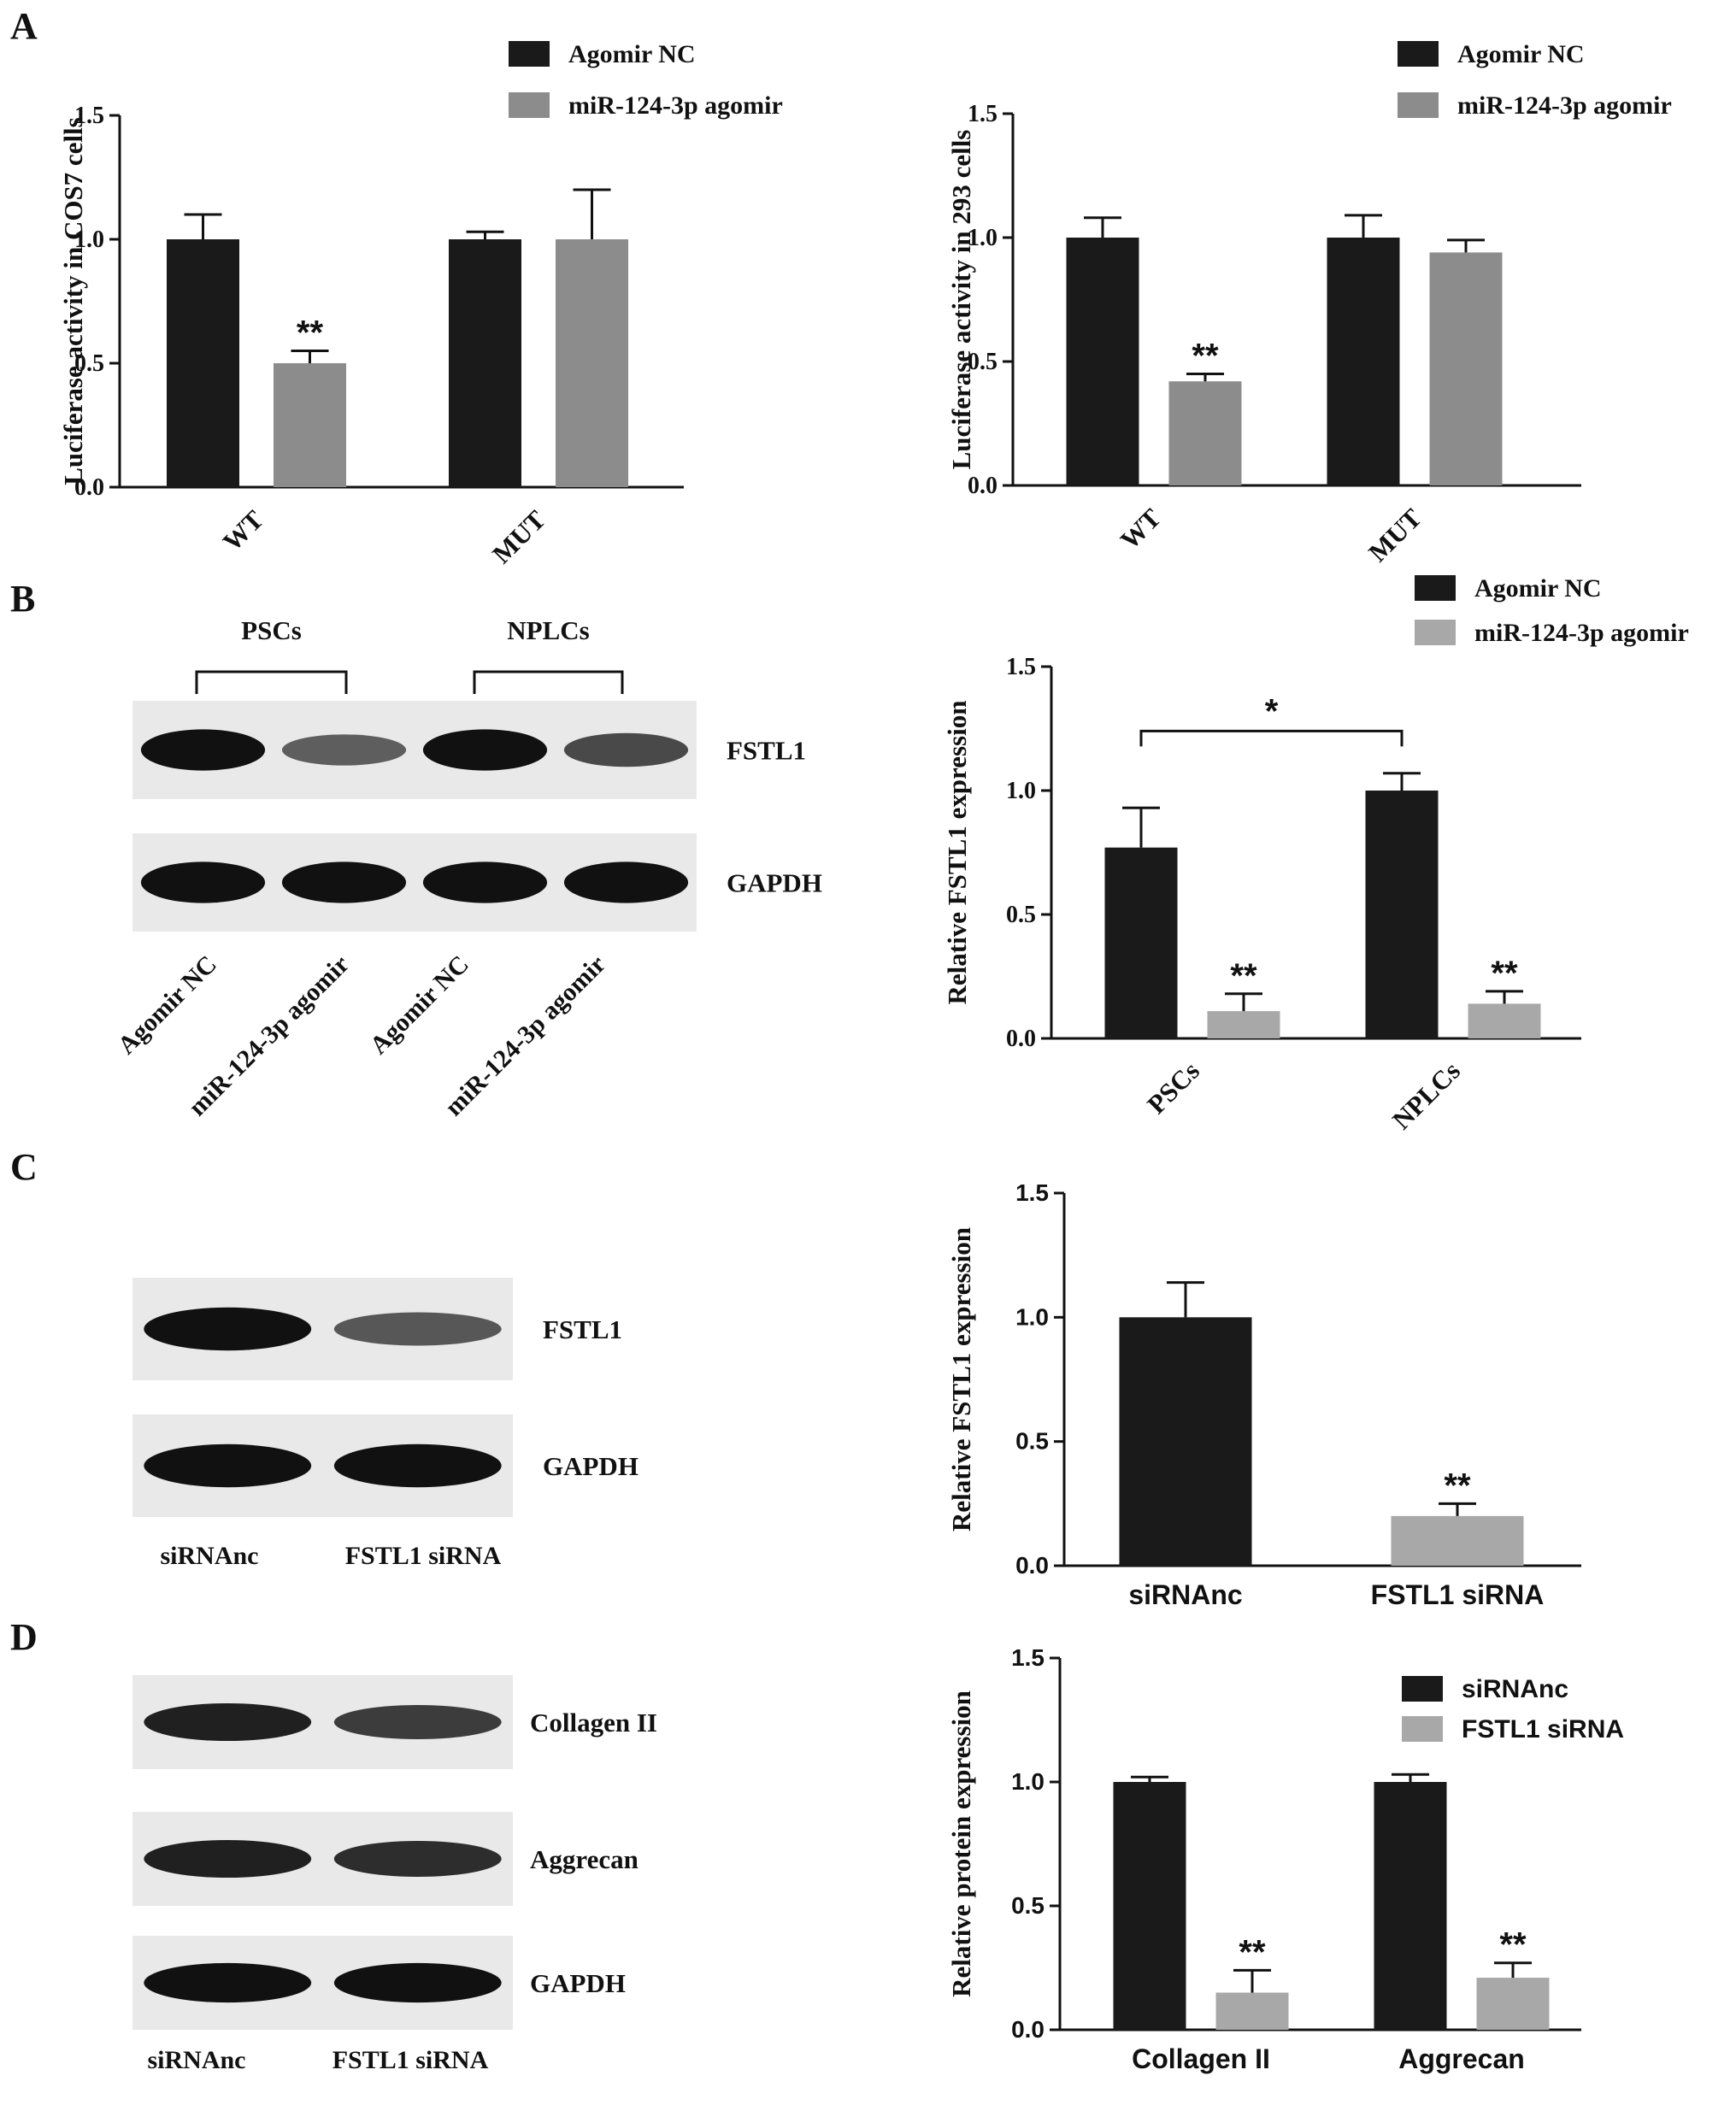  What do you see at coordinates (961, 1379) in the screenshot?
I see `y-axis-label: Relative FSTL1 expression` at bounding box center [961, 1379].